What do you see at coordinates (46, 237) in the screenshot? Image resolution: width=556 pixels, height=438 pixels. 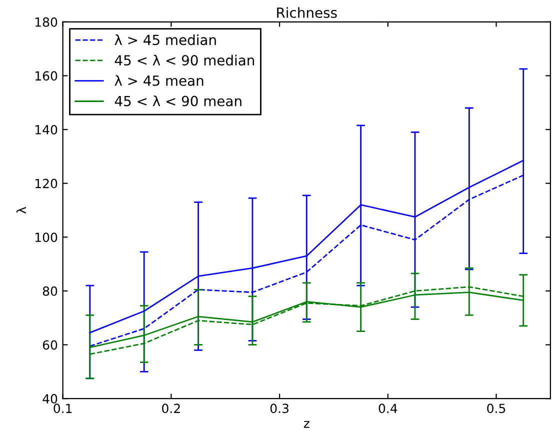 I see `y-tick-label: 100` at bounding box center [46, 237].